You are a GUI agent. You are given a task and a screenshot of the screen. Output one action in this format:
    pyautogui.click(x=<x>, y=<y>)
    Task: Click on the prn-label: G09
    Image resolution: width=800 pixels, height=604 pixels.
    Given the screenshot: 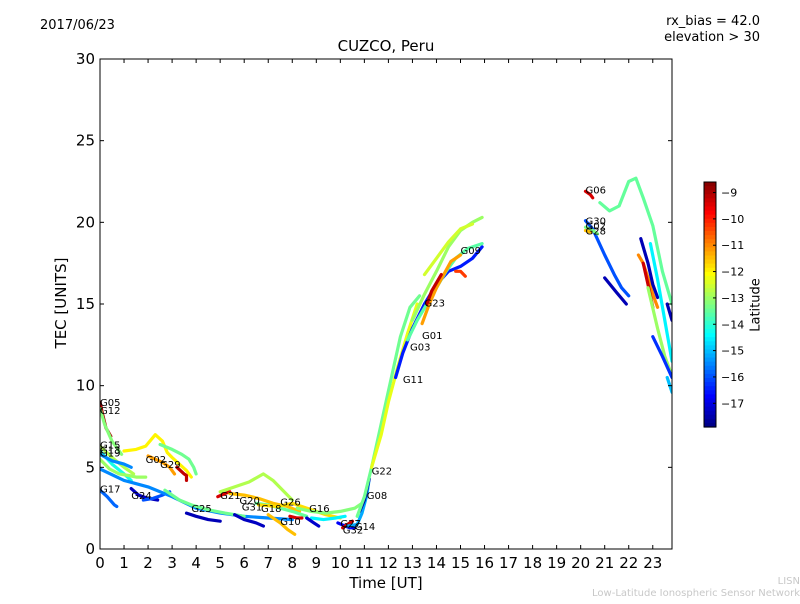 What is the action you would take?
    pyautogui.click(x=471, y=251)
    